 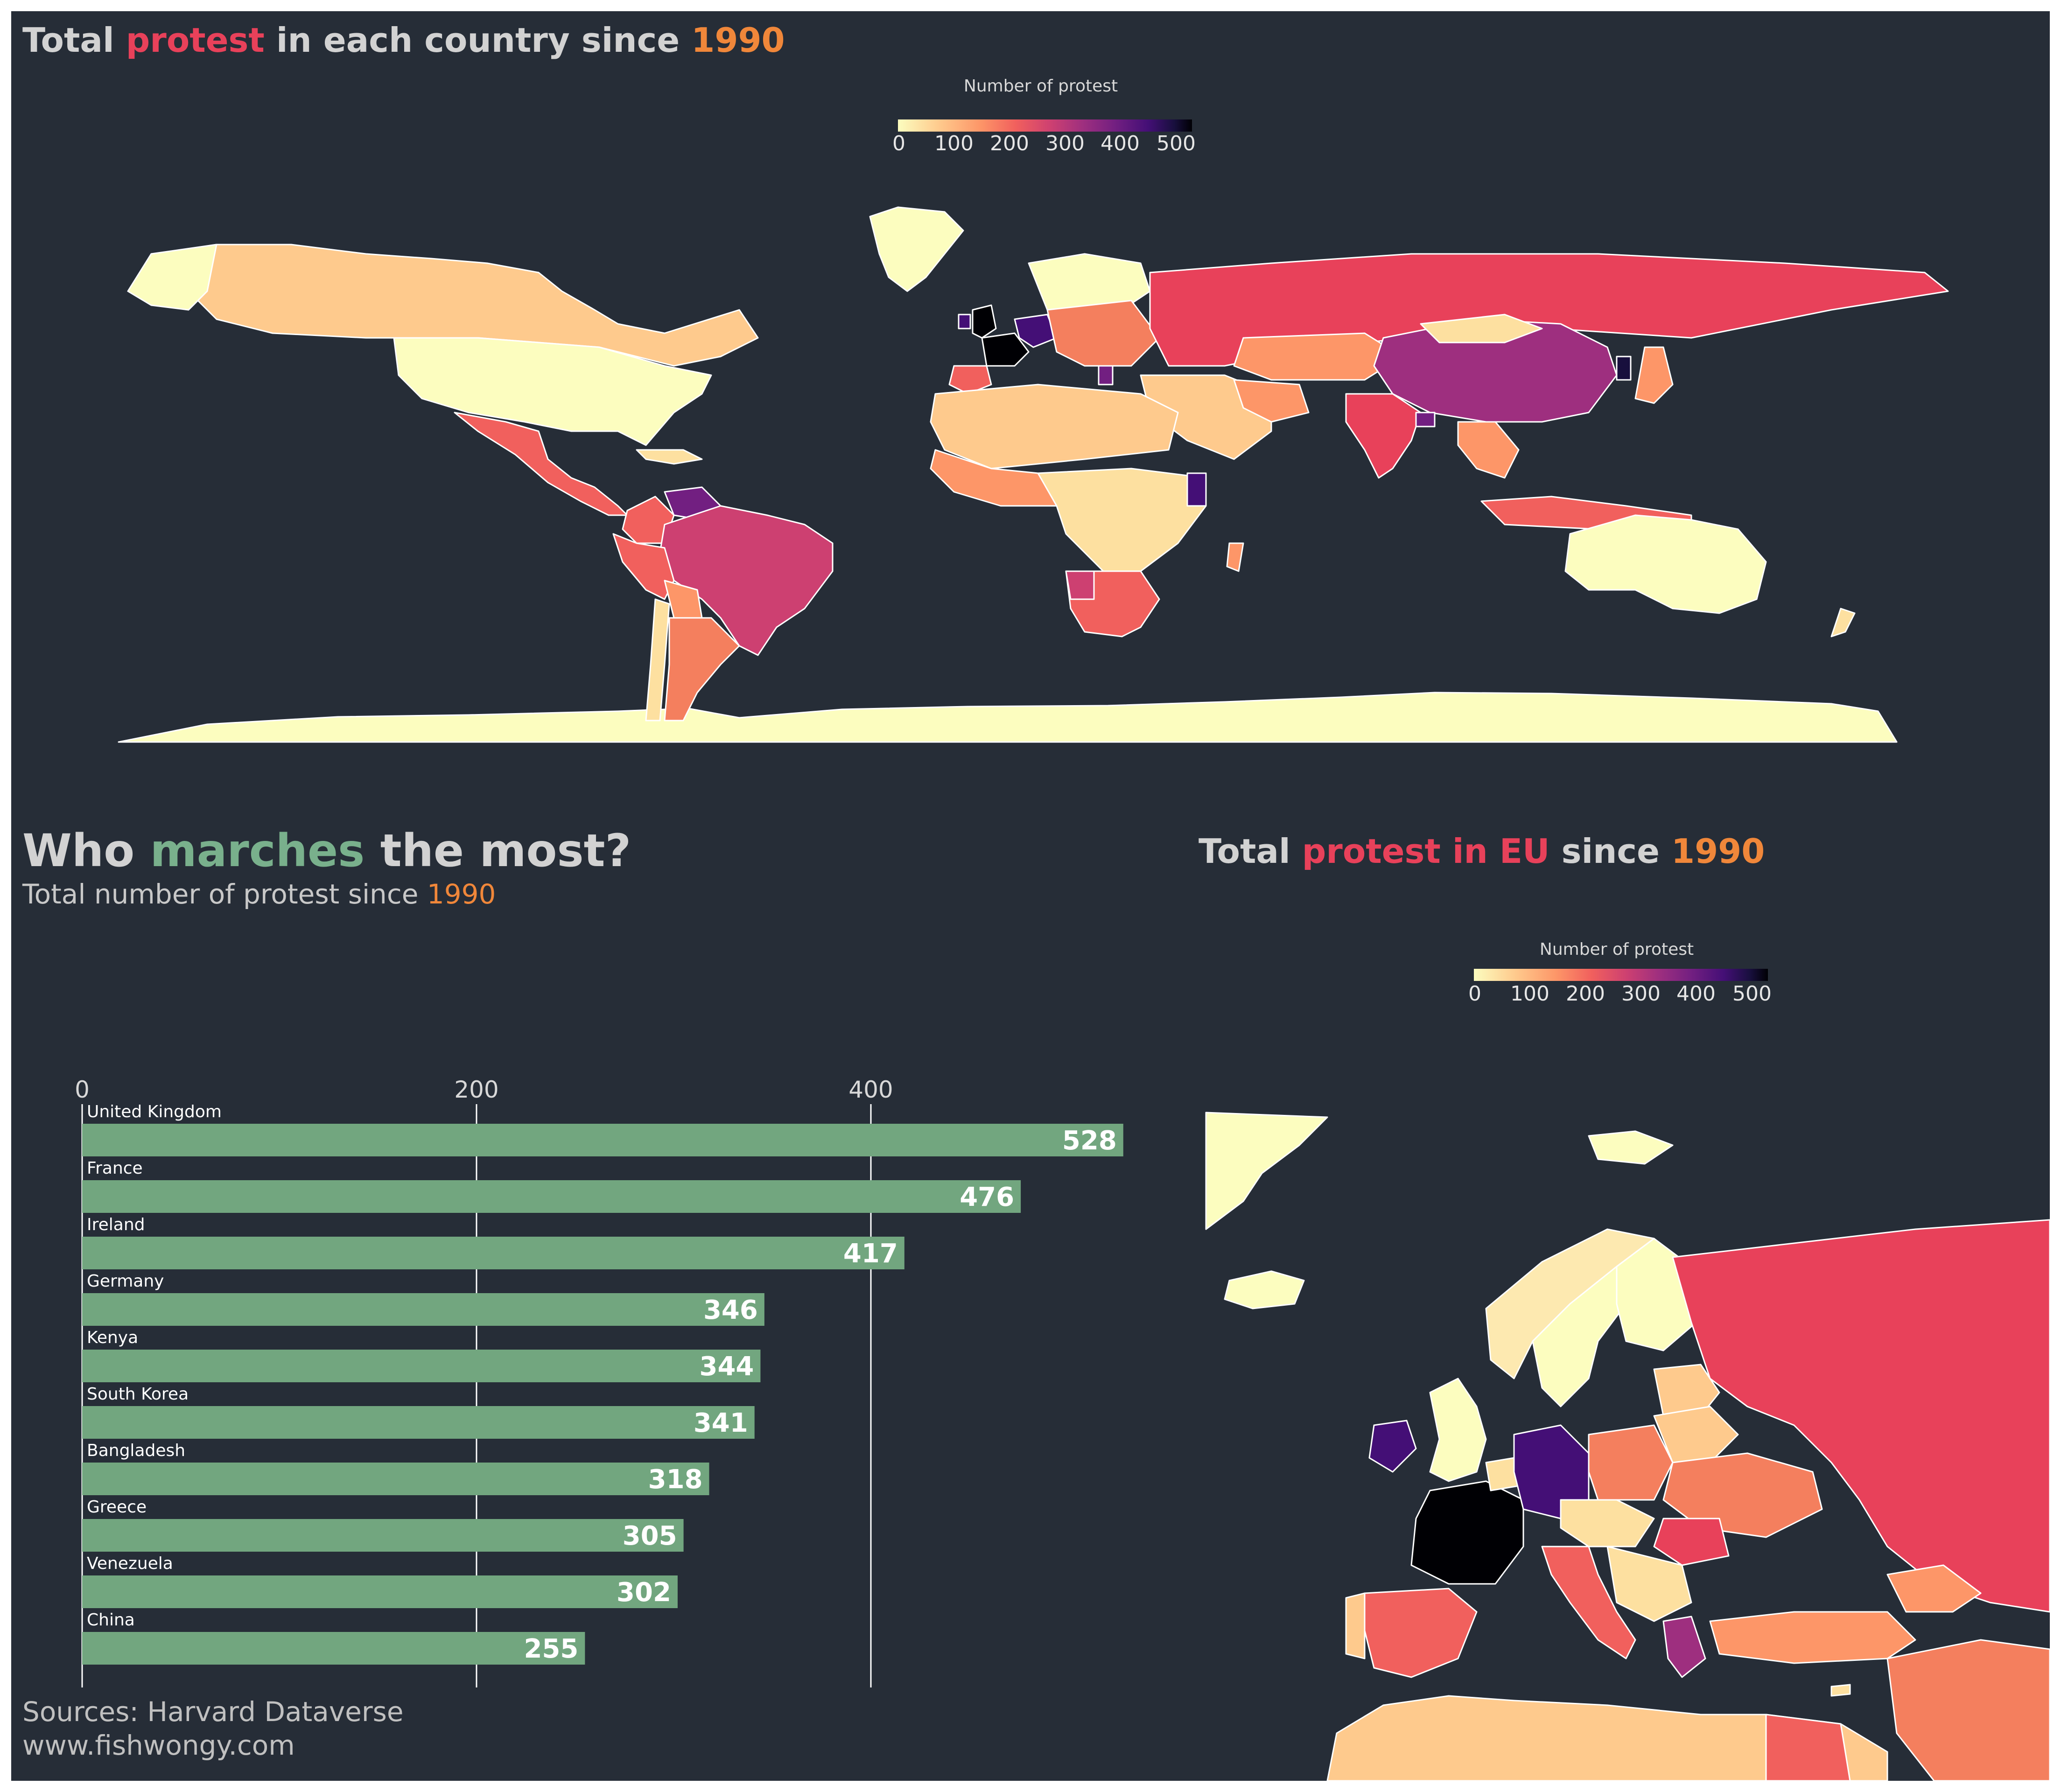 I want to click on namibia-shape, so click(x=1080, y=585).